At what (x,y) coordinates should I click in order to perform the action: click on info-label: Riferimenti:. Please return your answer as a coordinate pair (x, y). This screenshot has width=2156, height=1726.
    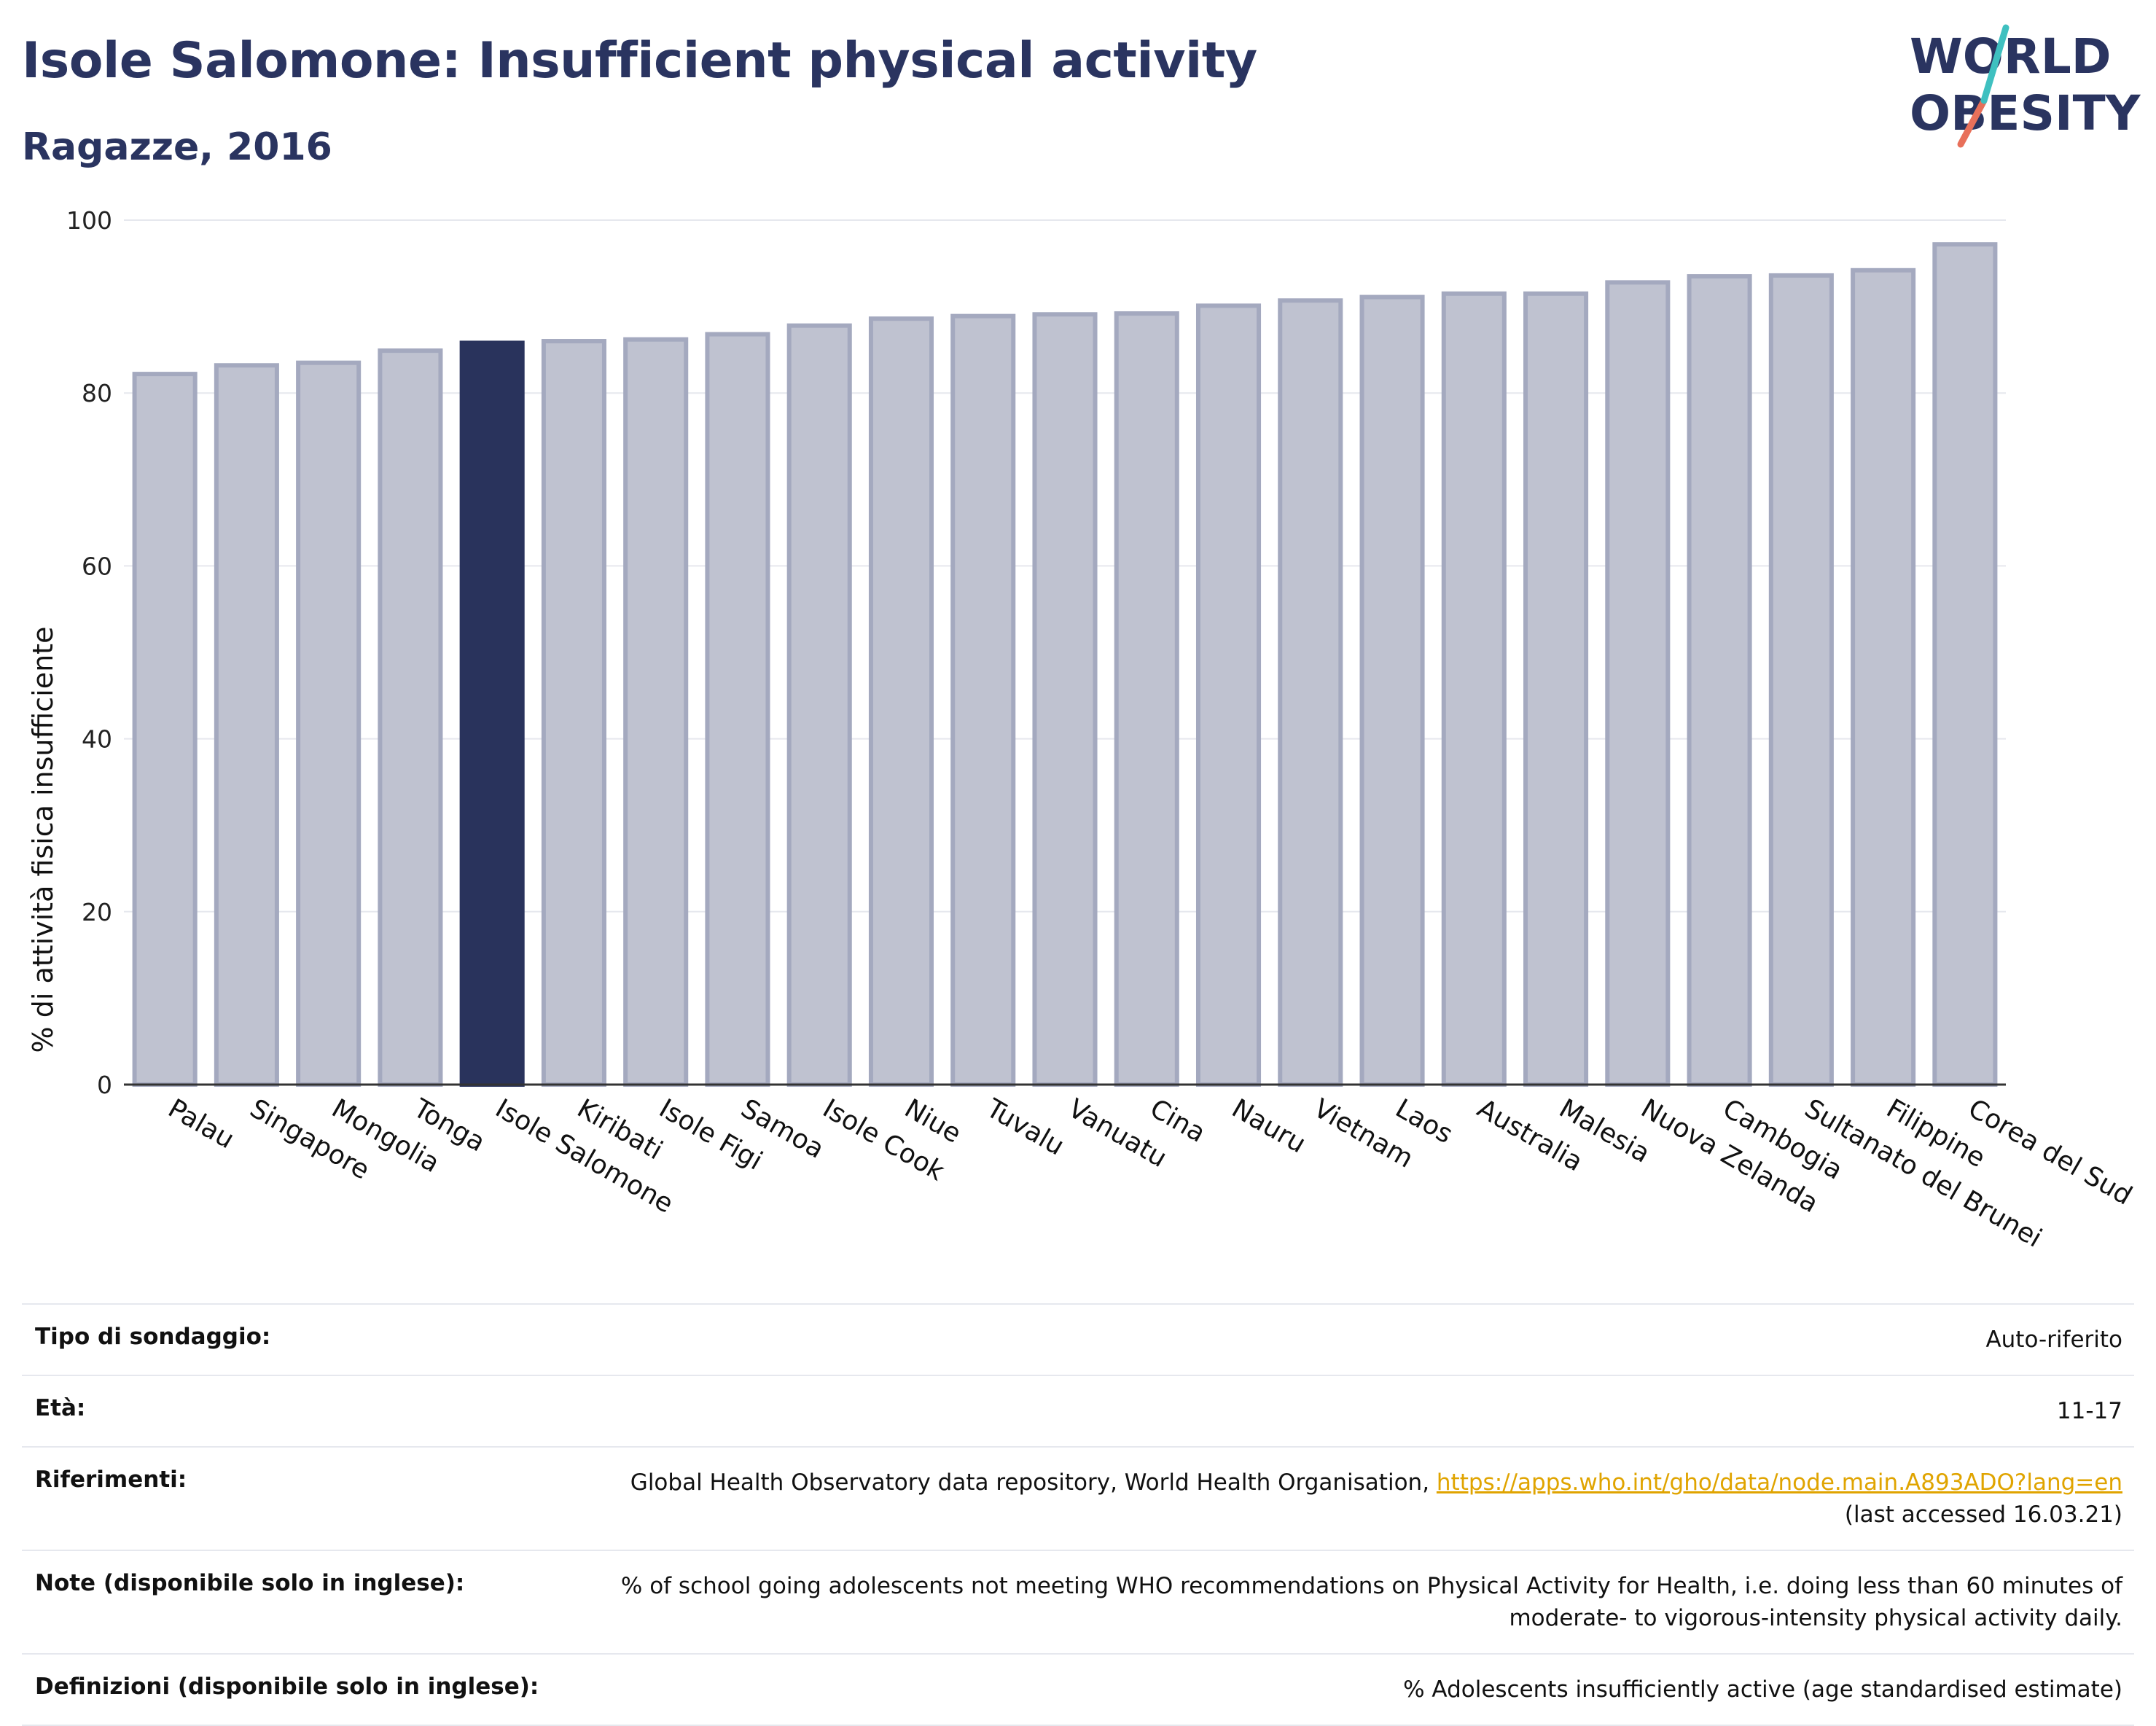
    Looking at the image, I should click on (111, 1480).